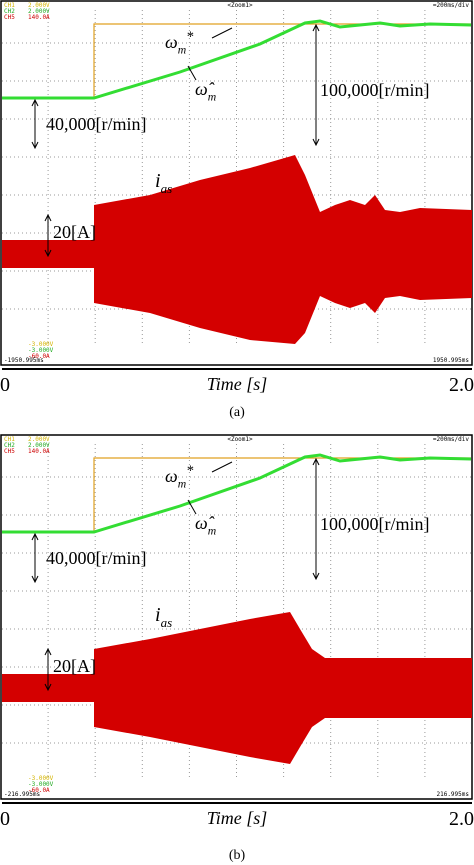  What do you see at coordinates (237, 855) in the screenshot?
I see `caption: (b)` at bounding box center [237, 855].